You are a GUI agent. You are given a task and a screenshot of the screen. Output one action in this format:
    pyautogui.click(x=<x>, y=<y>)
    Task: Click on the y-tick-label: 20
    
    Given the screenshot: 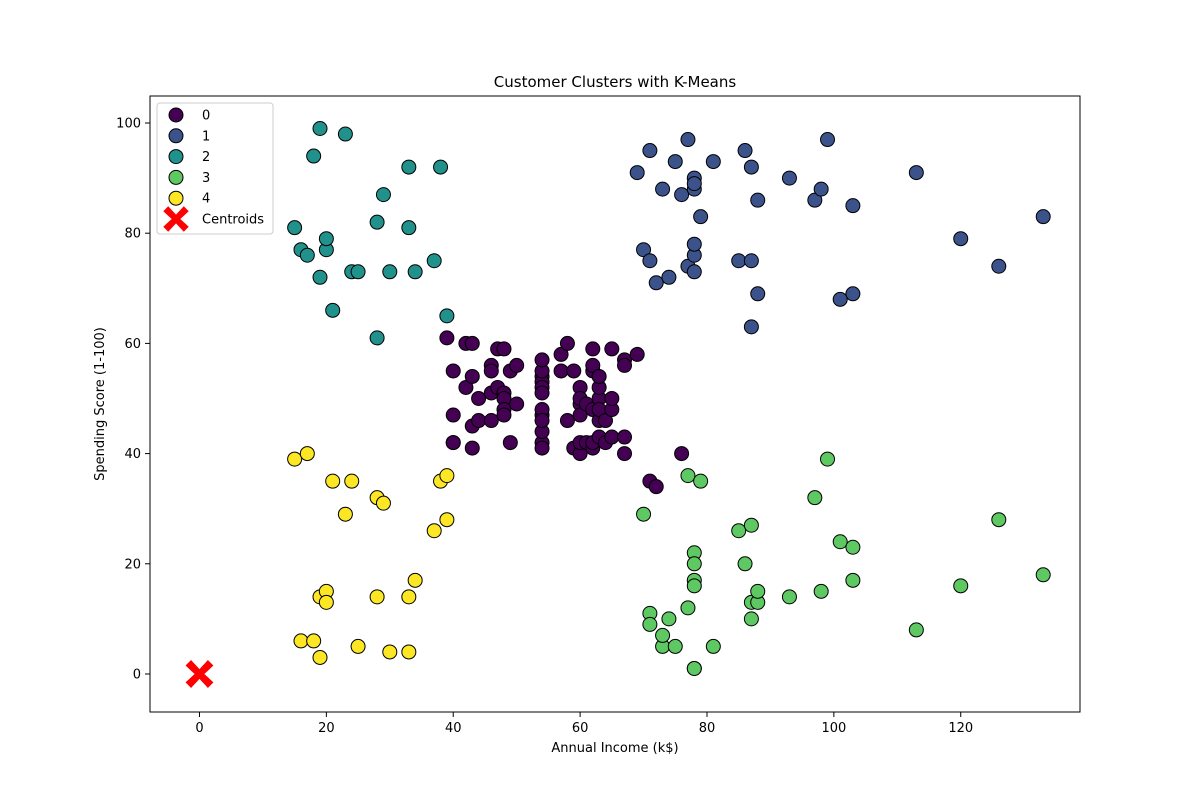 What is the action you would take?
    pyautogui.click(x=132, y=564)
    